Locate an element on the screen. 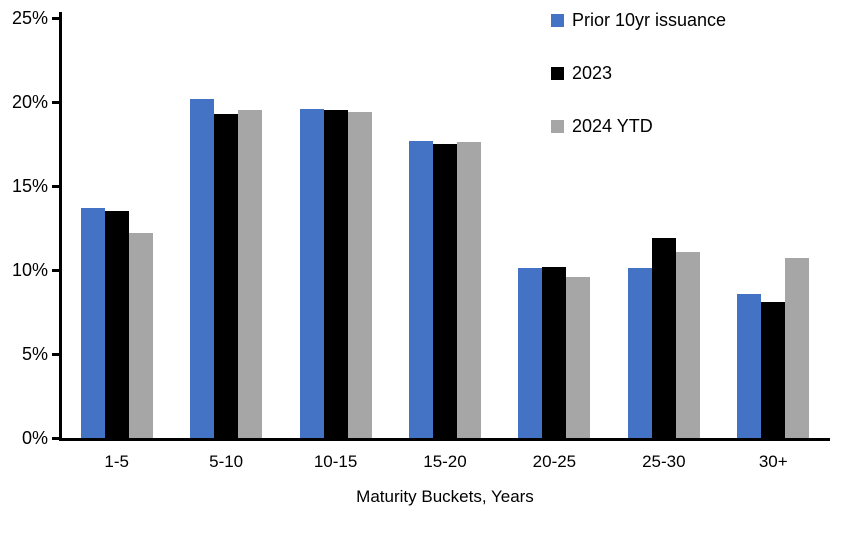 Image resolution: width=852 pixels, height=534 pixels. y-tick-label: 10% is located at coordinates (29, 270).